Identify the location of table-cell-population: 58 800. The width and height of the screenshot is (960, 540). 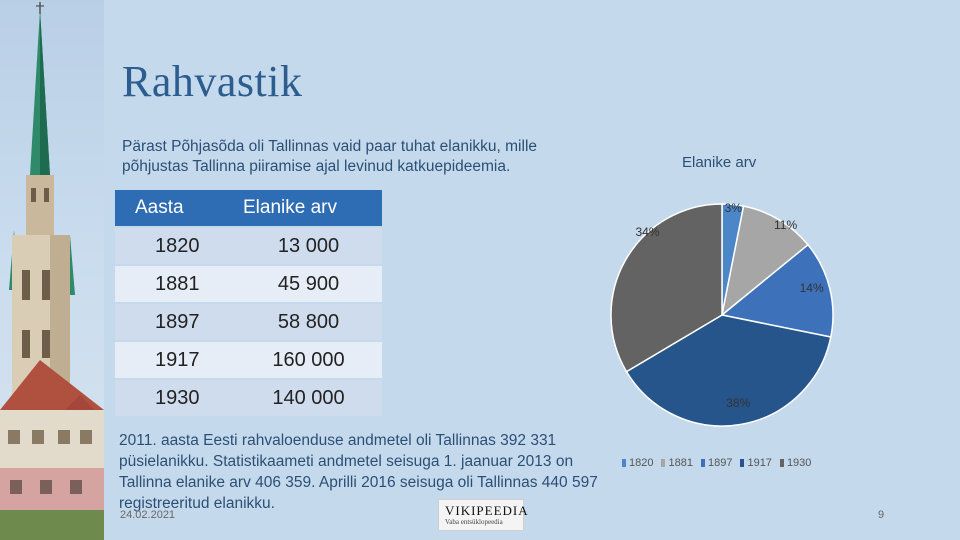
(308, 321).